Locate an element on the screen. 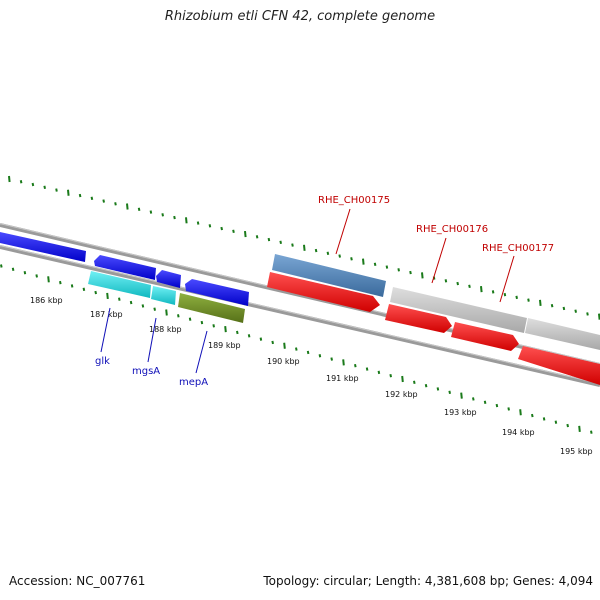  gene-label-rhe177: RHE_CH00177 is located at coordinates (518, 248).